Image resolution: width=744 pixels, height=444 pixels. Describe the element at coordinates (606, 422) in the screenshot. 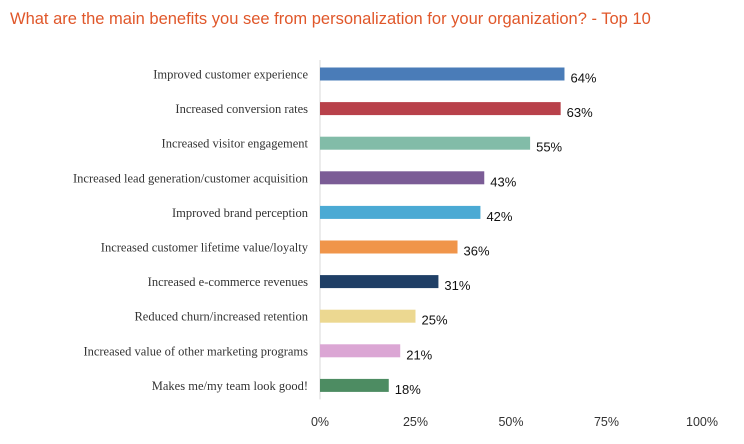

I see `x-tick-label: 75%` at that location.